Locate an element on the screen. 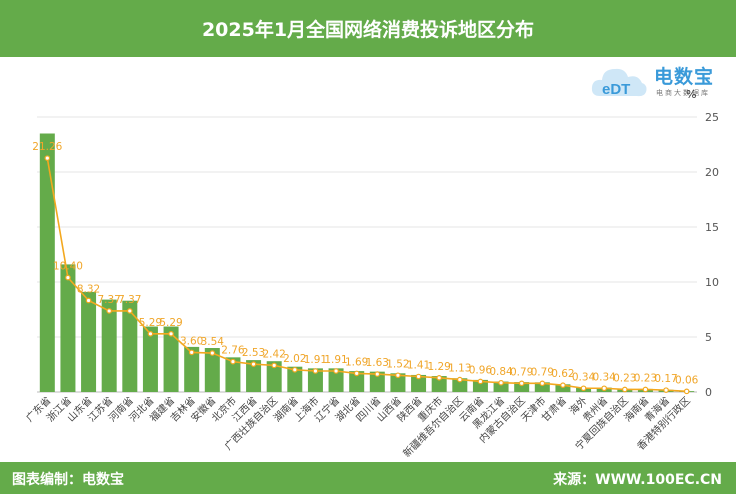  chart-title: 2025年1月全国网络消费投诉地区分布 is located at coordinates (368, 28).